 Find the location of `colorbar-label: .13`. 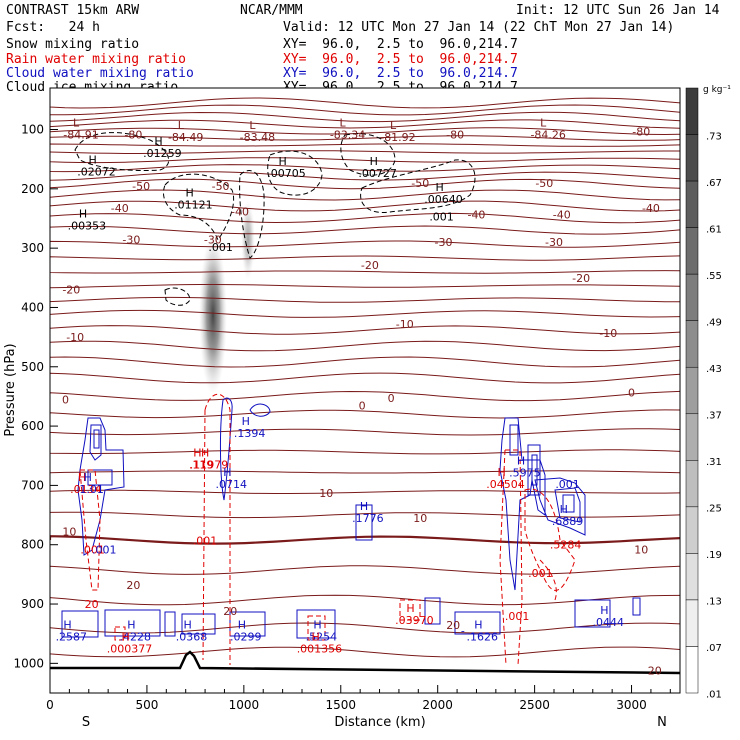

colorbar-label: .13 is located at coordinates (714, 602).